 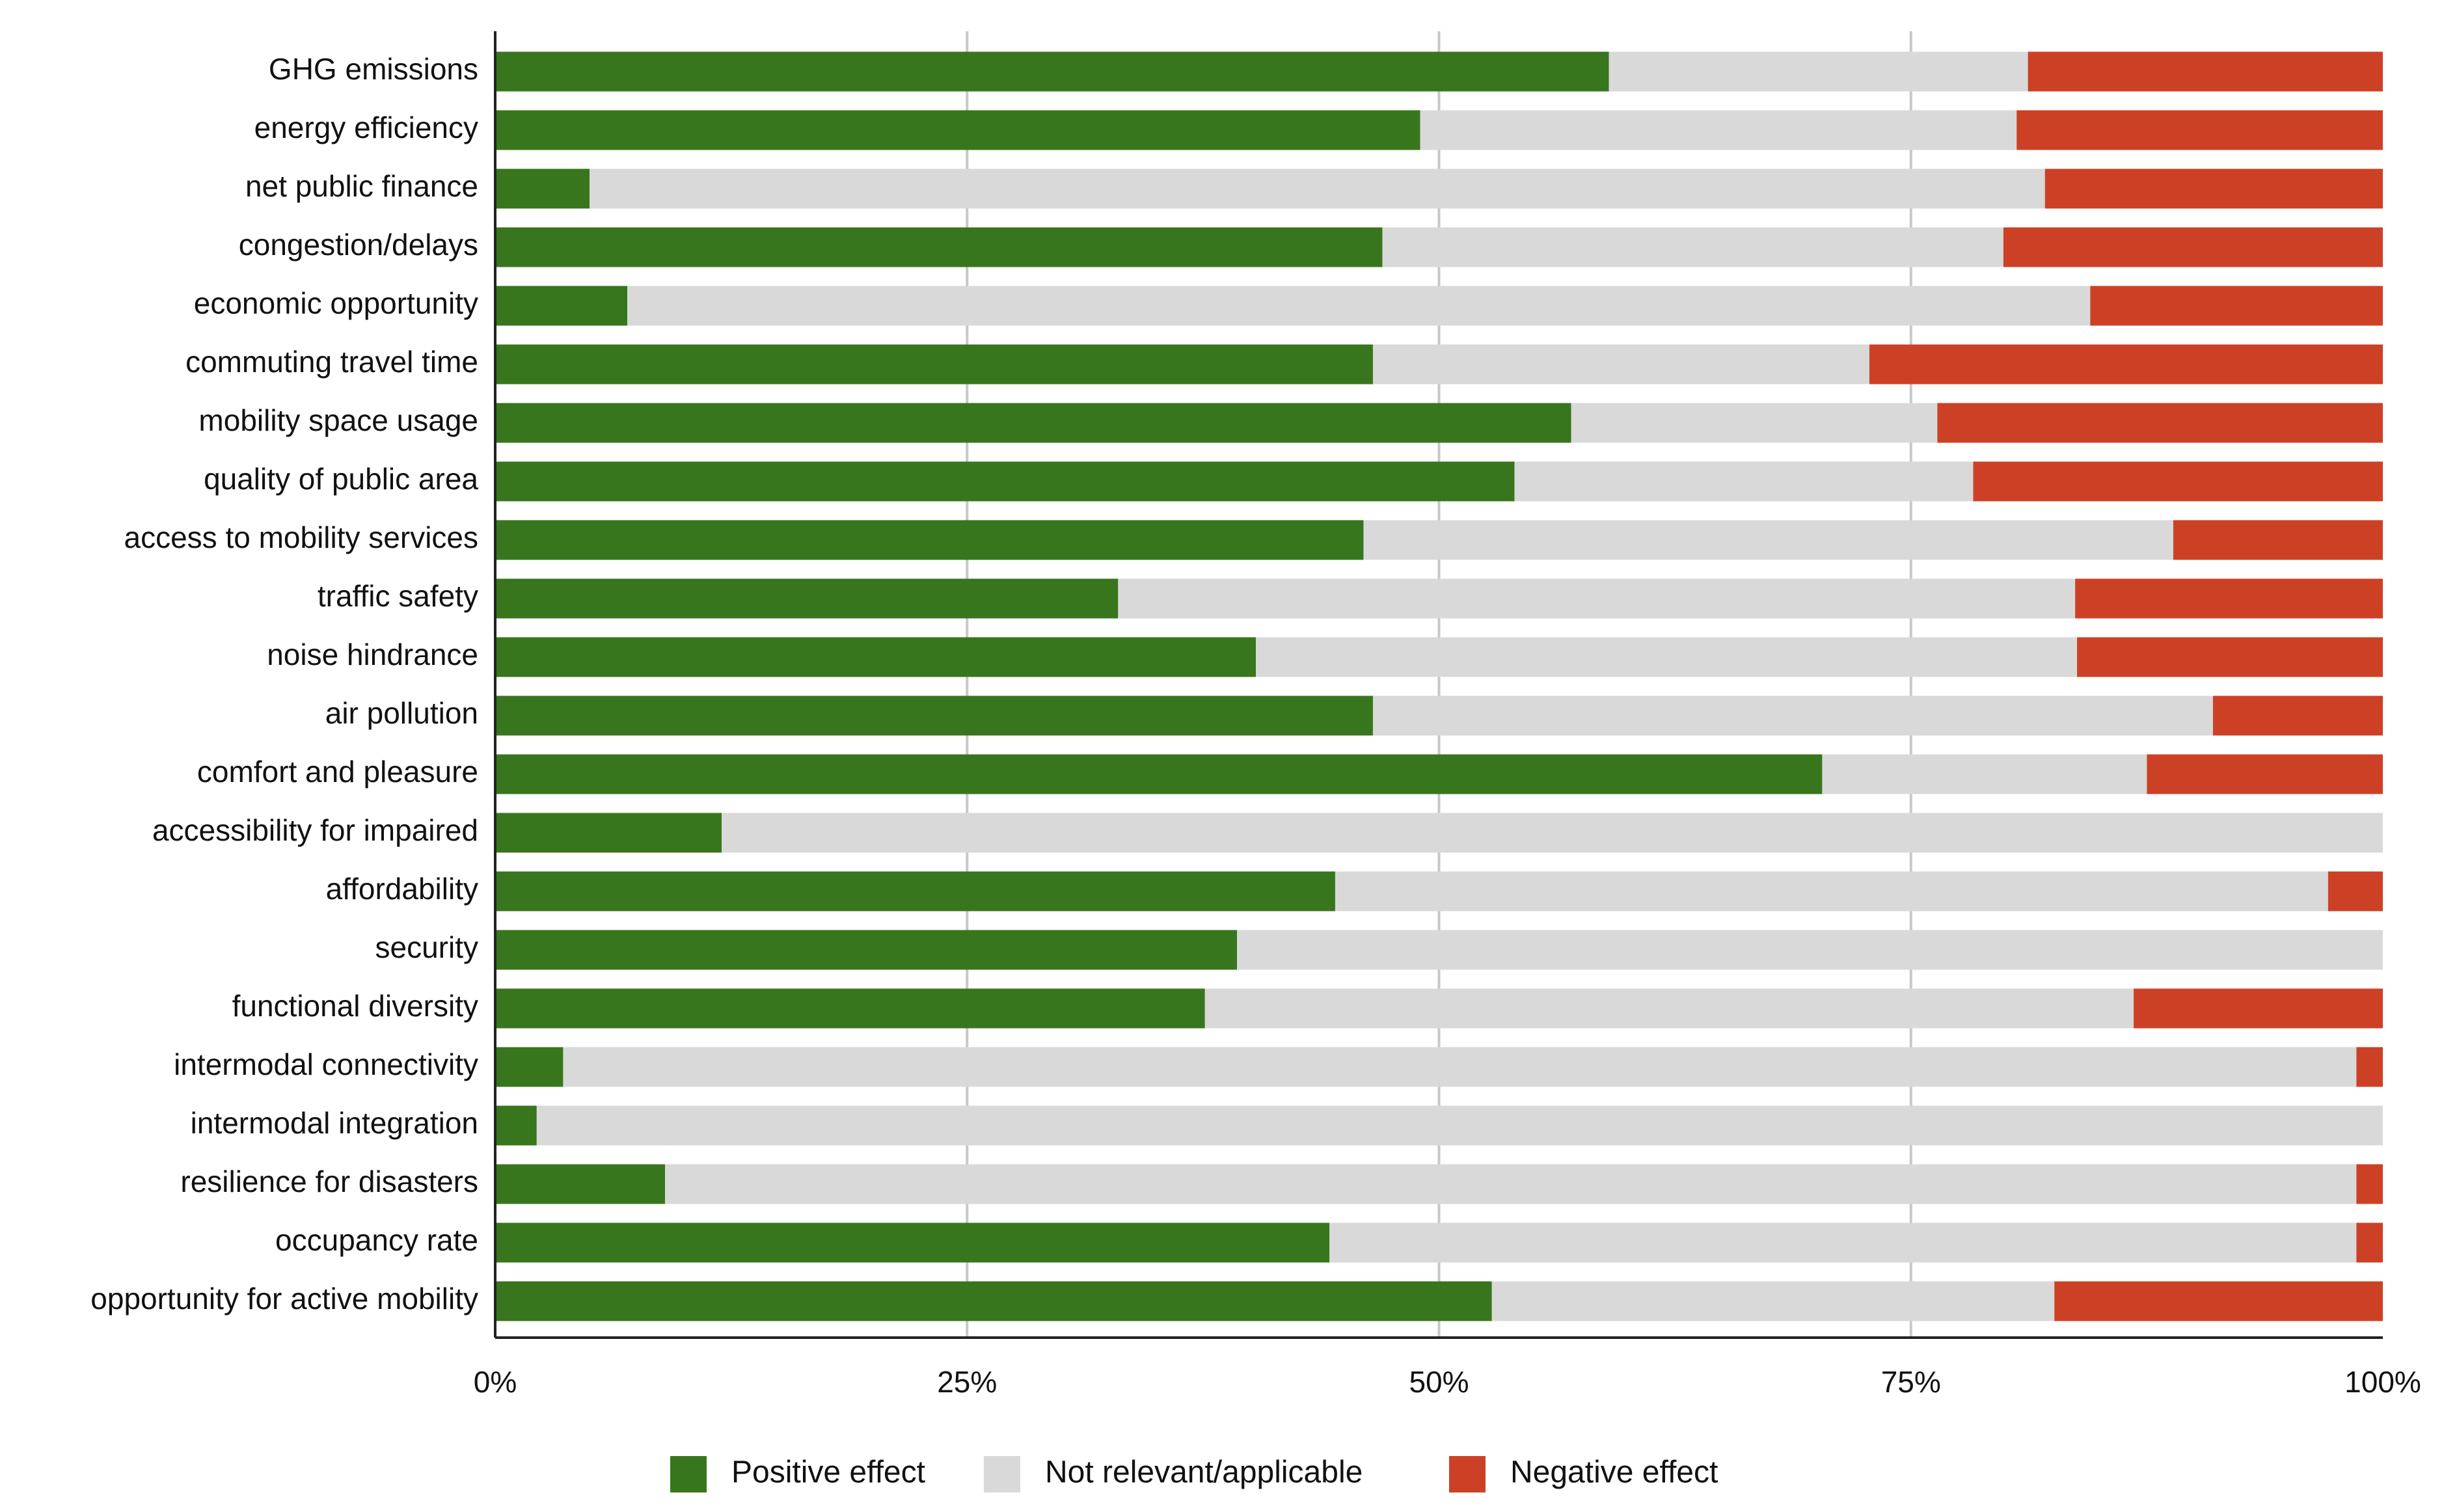 What do you see at coordinates (366, 127) in the screenshot?
I see `category-label: energy efficiency` at bounding box center [366, 127].